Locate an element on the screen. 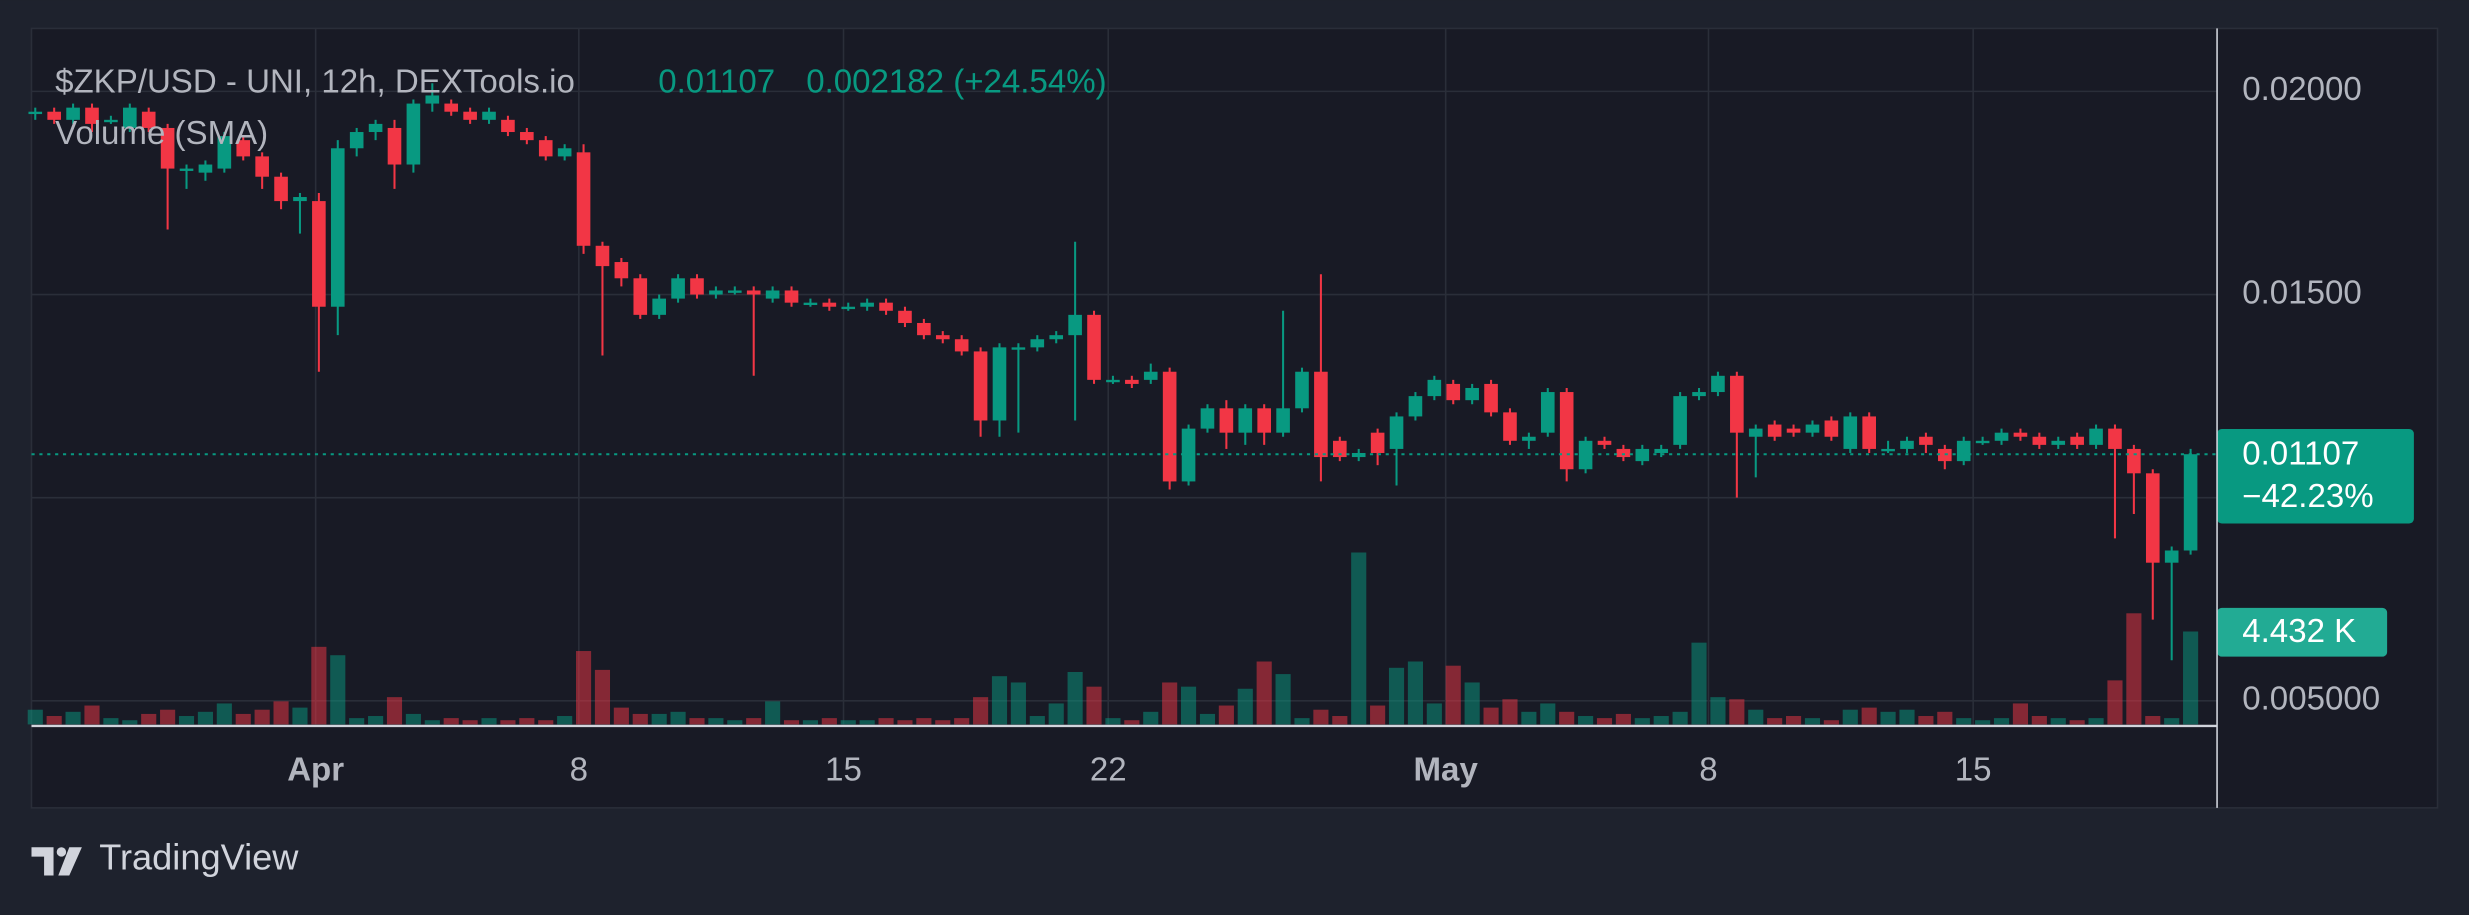 Image resolution: width=2469 pixels, height=915 pixels. x-tick-label: May is located at coordinates (1446, 769).